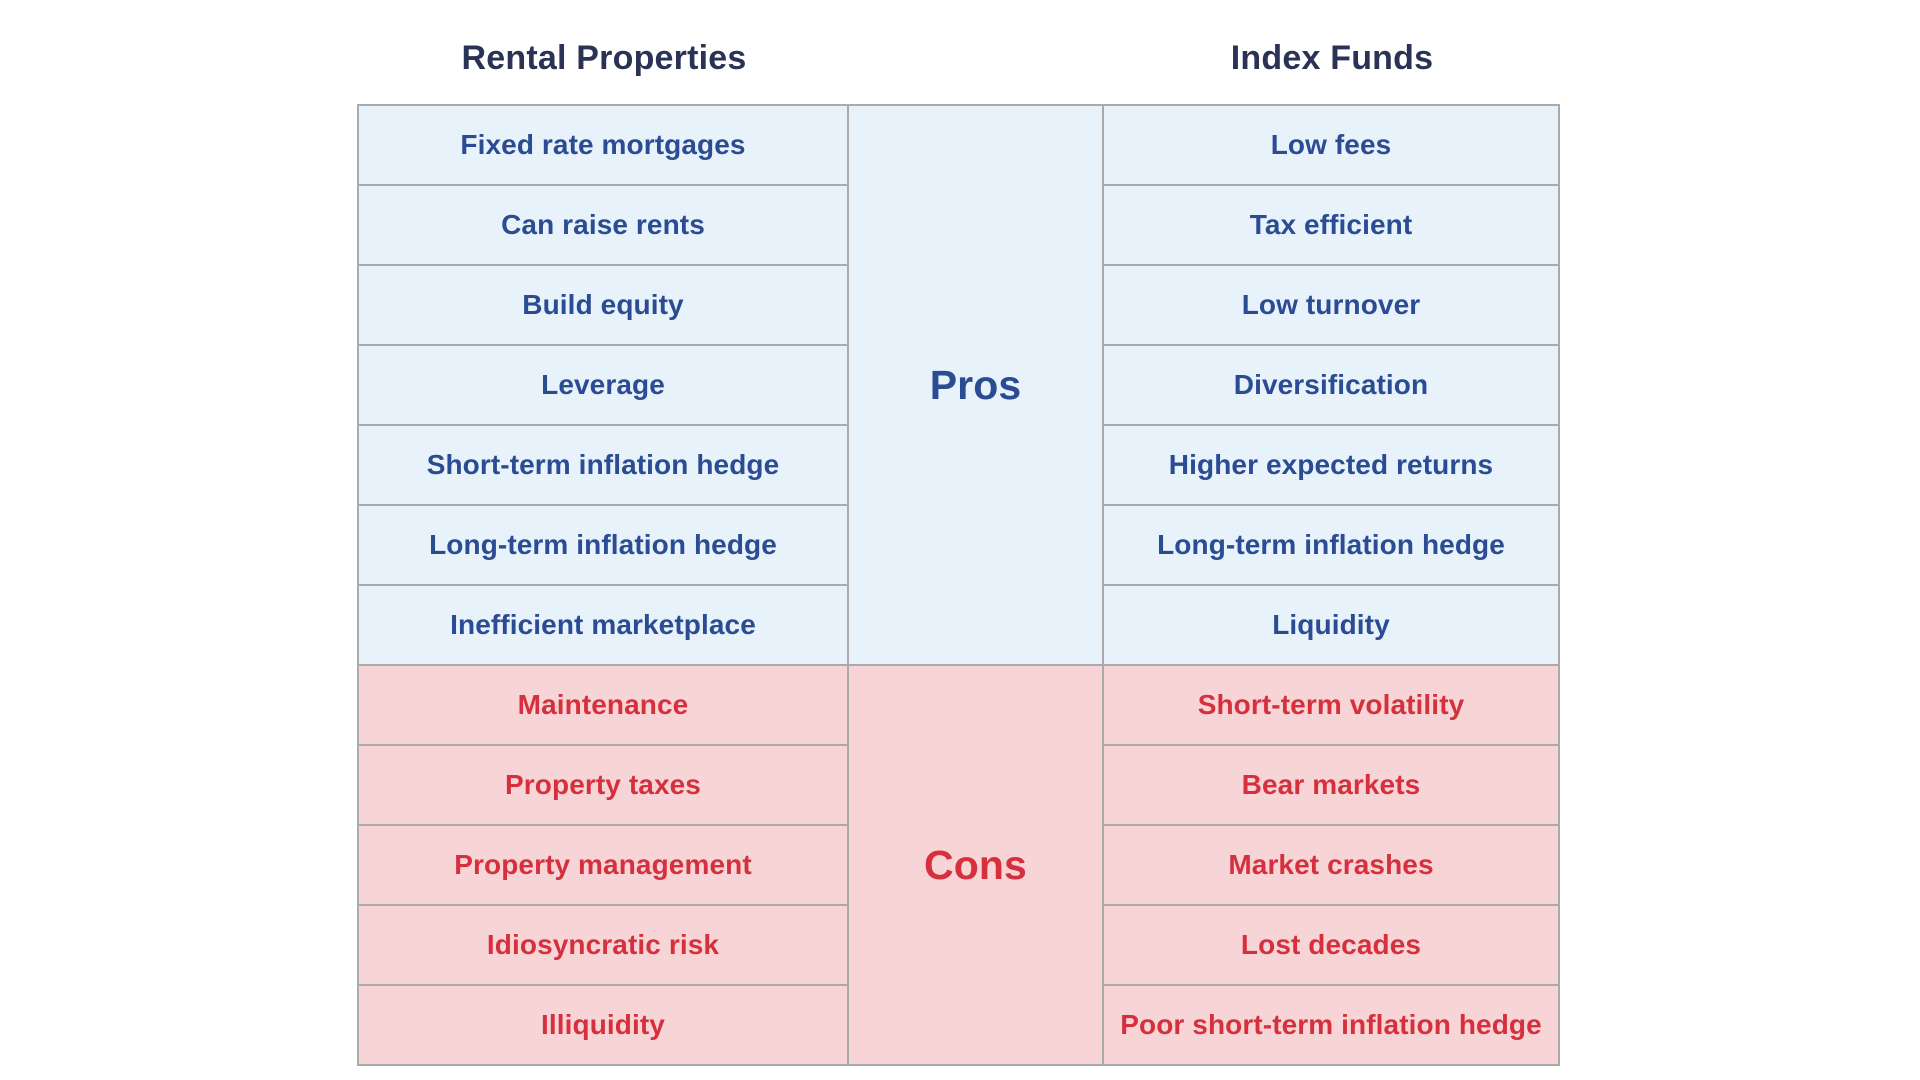  I want to click on cons-right-cell: Lost decades, so click(1331, 945).